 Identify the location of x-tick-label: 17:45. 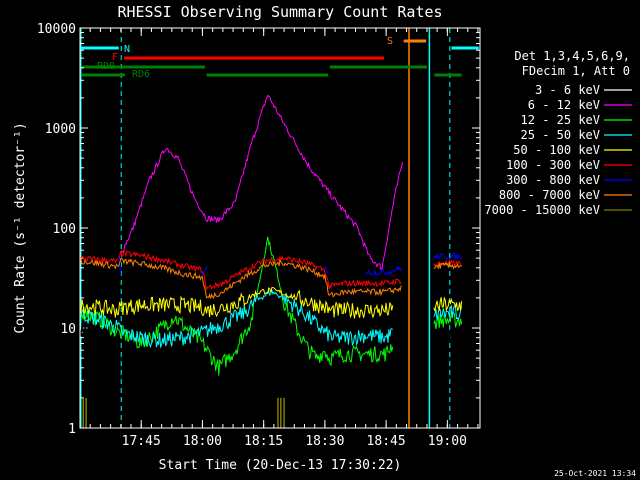
(141, 441).